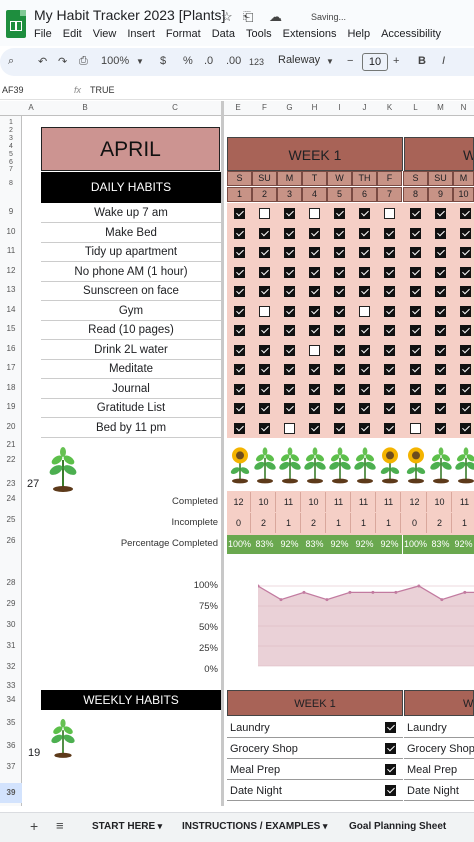 This screenshot has height=842, width=474. What do you see at coordinates (11, 498) in the screenshot?
I see `row-number: 24` at bounding box center [11, 498].